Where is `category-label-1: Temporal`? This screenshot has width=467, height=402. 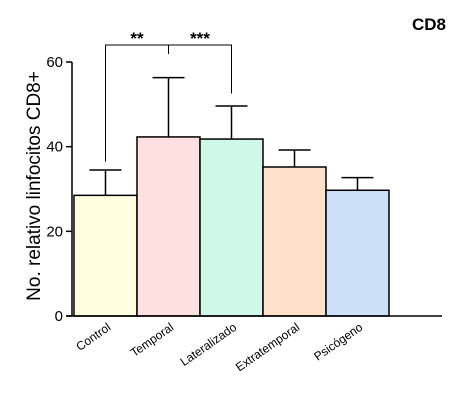 category-label-1: Temporal is located at coordinates (152, 340).